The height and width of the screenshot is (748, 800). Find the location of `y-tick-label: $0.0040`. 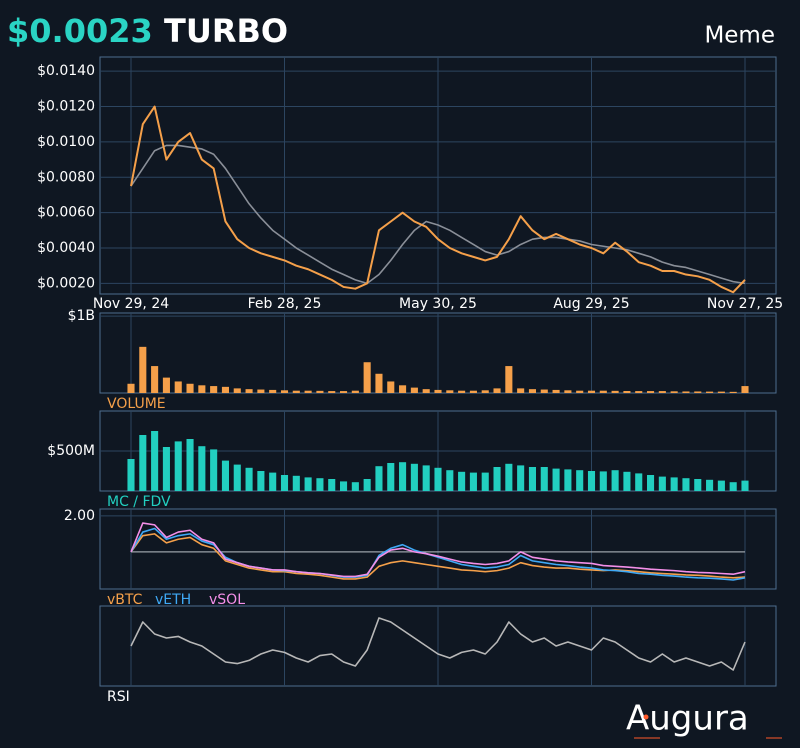

y-tick-label: $0.0040 is located at coordinates (66, 248).